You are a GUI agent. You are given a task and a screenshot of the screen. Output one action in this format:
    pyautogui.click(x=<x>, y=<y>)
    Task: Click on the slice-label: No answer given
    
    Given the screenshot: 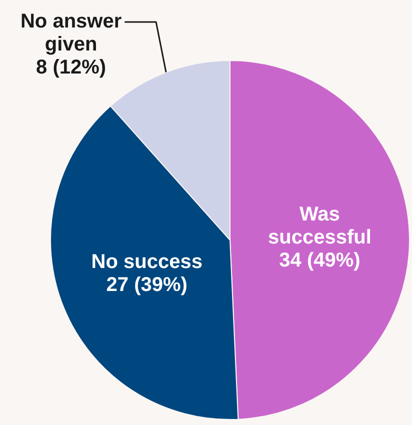 What is the action you would take?
    pyautogui.click(x=71, y=33)
    